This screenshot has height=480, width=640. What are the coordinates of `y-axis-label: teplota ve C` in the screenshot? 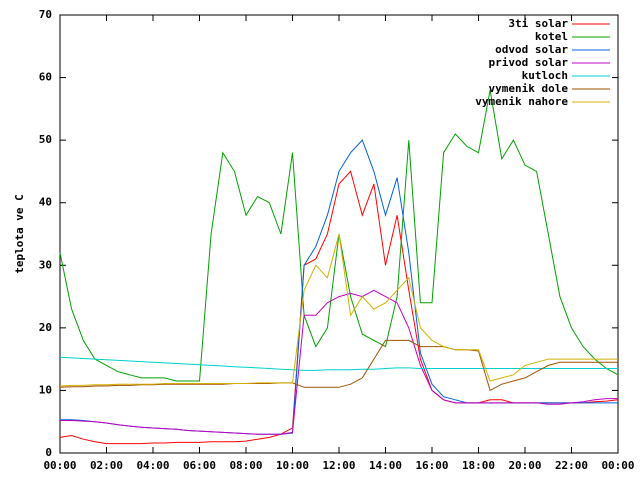 It's located at (19, 233).